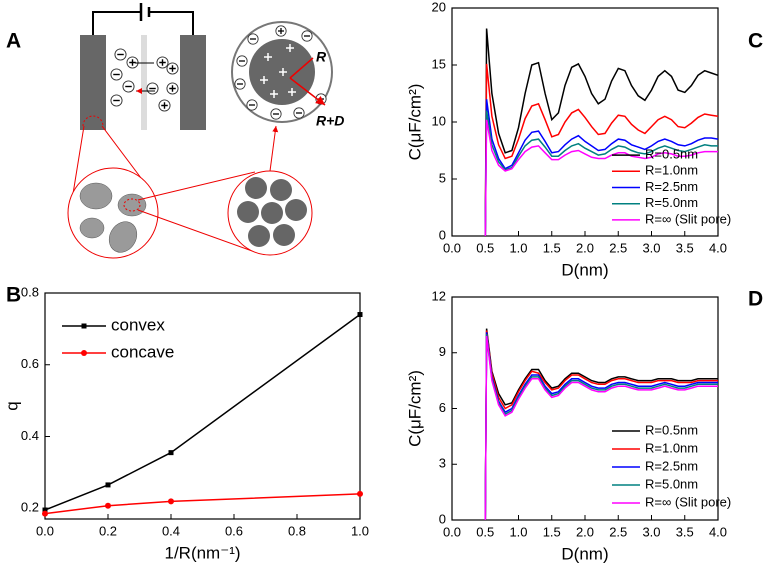  I want to click on ions, so click(144, 80).